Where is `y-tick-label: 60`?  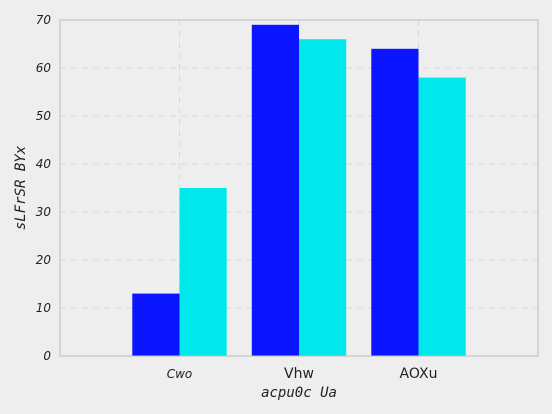
y-tick-label: 60 is located at coordinates (44, 68).